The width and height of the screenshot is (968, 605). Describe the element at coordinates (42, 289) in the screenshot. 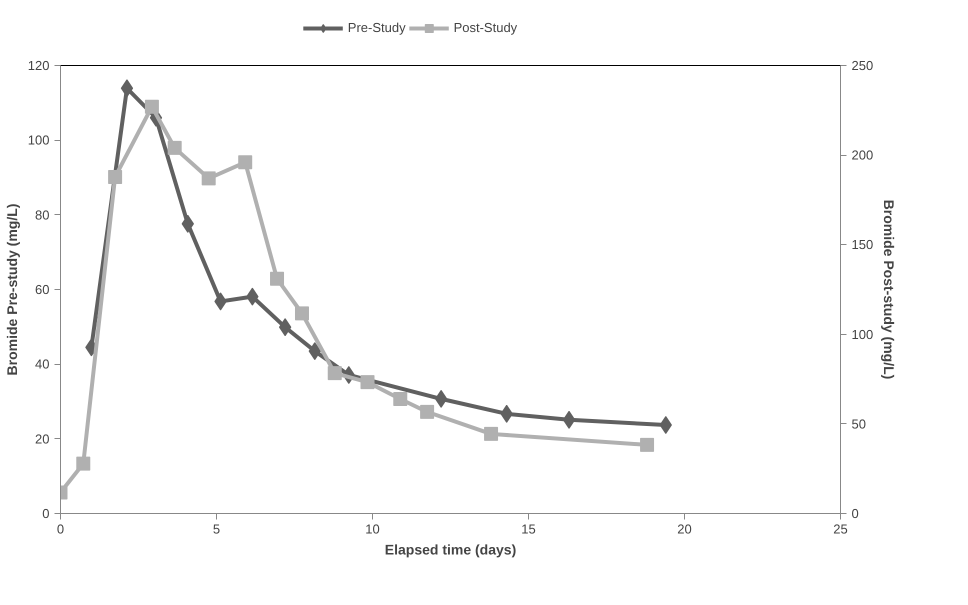

I see `y-tick-label: 60` at that location.